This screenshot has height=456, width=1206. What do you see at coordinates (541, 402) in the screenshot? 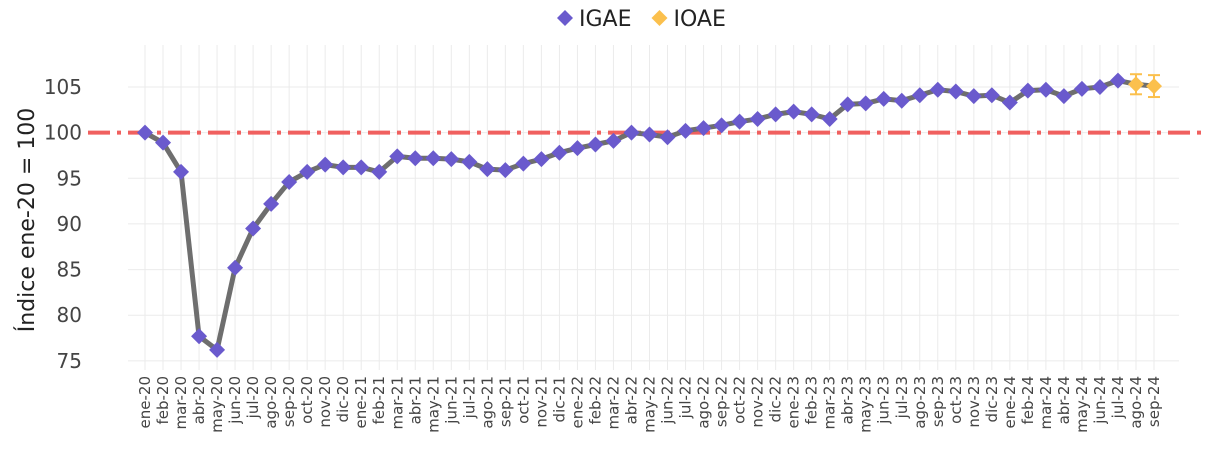
I see `x-tick-label: nov-21` at bounding box center [541, 402].